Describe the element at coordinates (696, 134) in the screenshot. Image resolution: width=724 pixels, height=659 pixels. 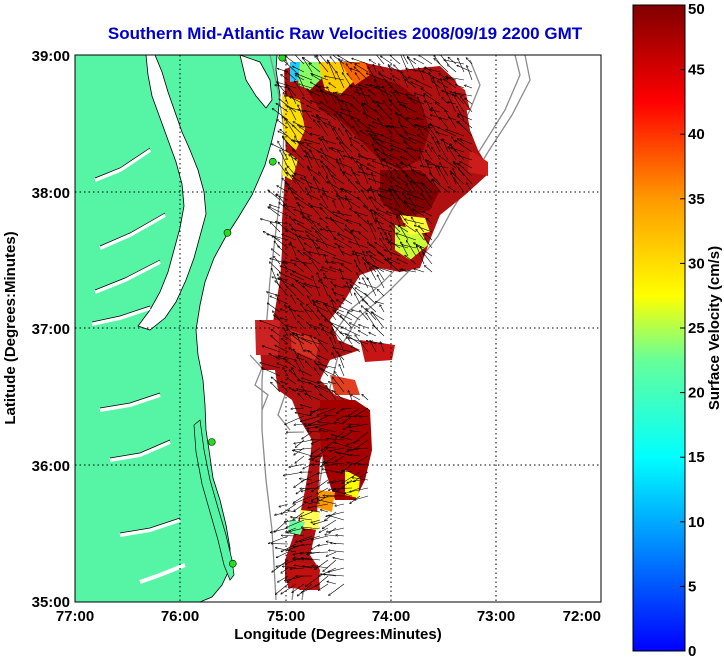
I see `colorbar-tick-label: 40` at that location.